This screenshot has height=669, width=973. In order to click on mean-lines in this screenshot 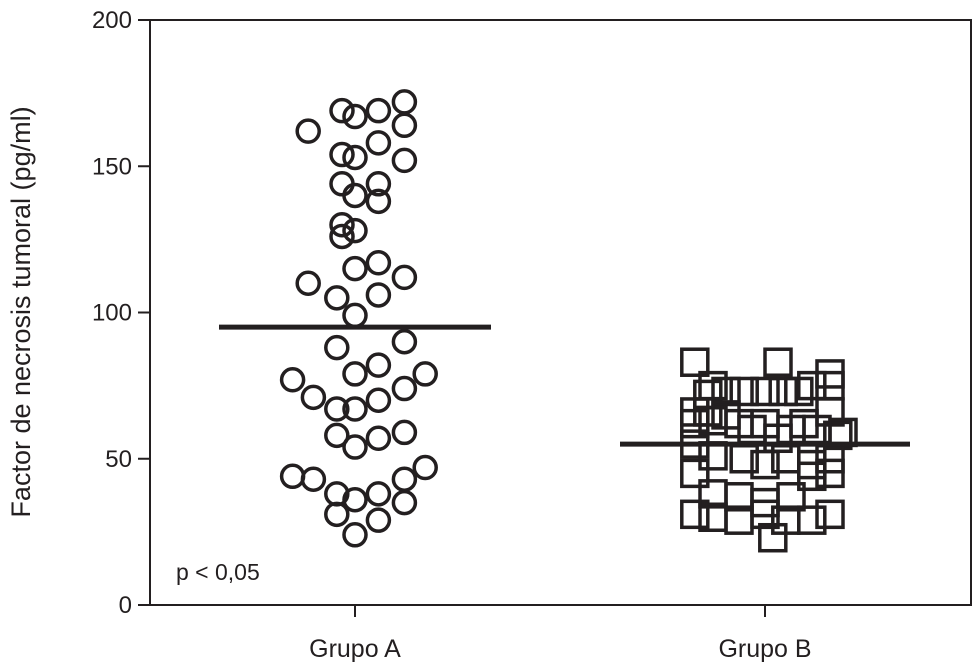, I will do `click(564, 385)`.